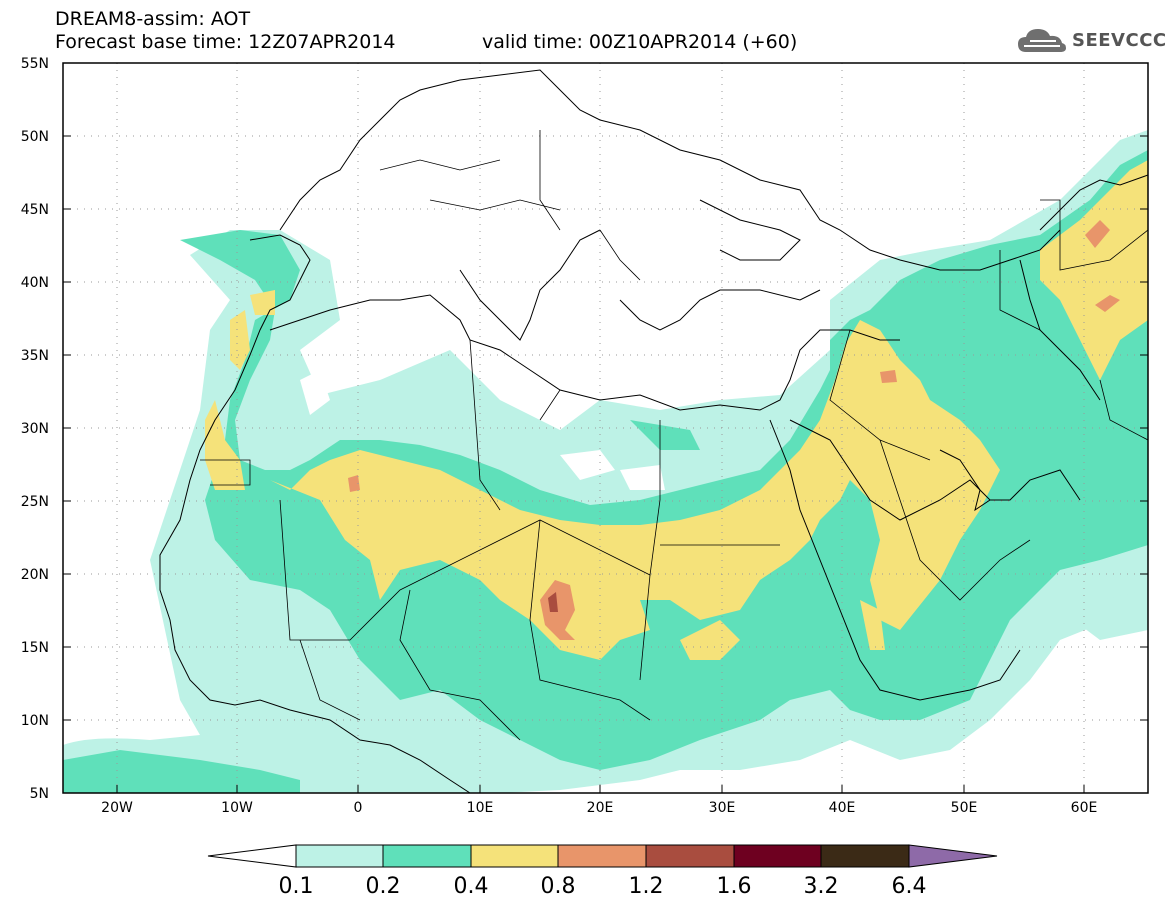  Describe the element at coordinates (117, 808) in the screenshot. I see `lon-label: 20W` at that location.